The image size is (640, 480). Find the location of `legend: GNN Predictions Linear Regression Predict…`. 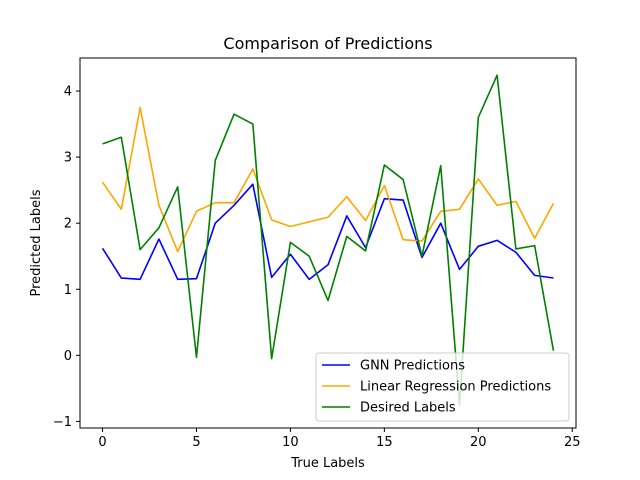

legend: GNN Predictions Linear Regression Predict… is located at coordinates (442, 387).